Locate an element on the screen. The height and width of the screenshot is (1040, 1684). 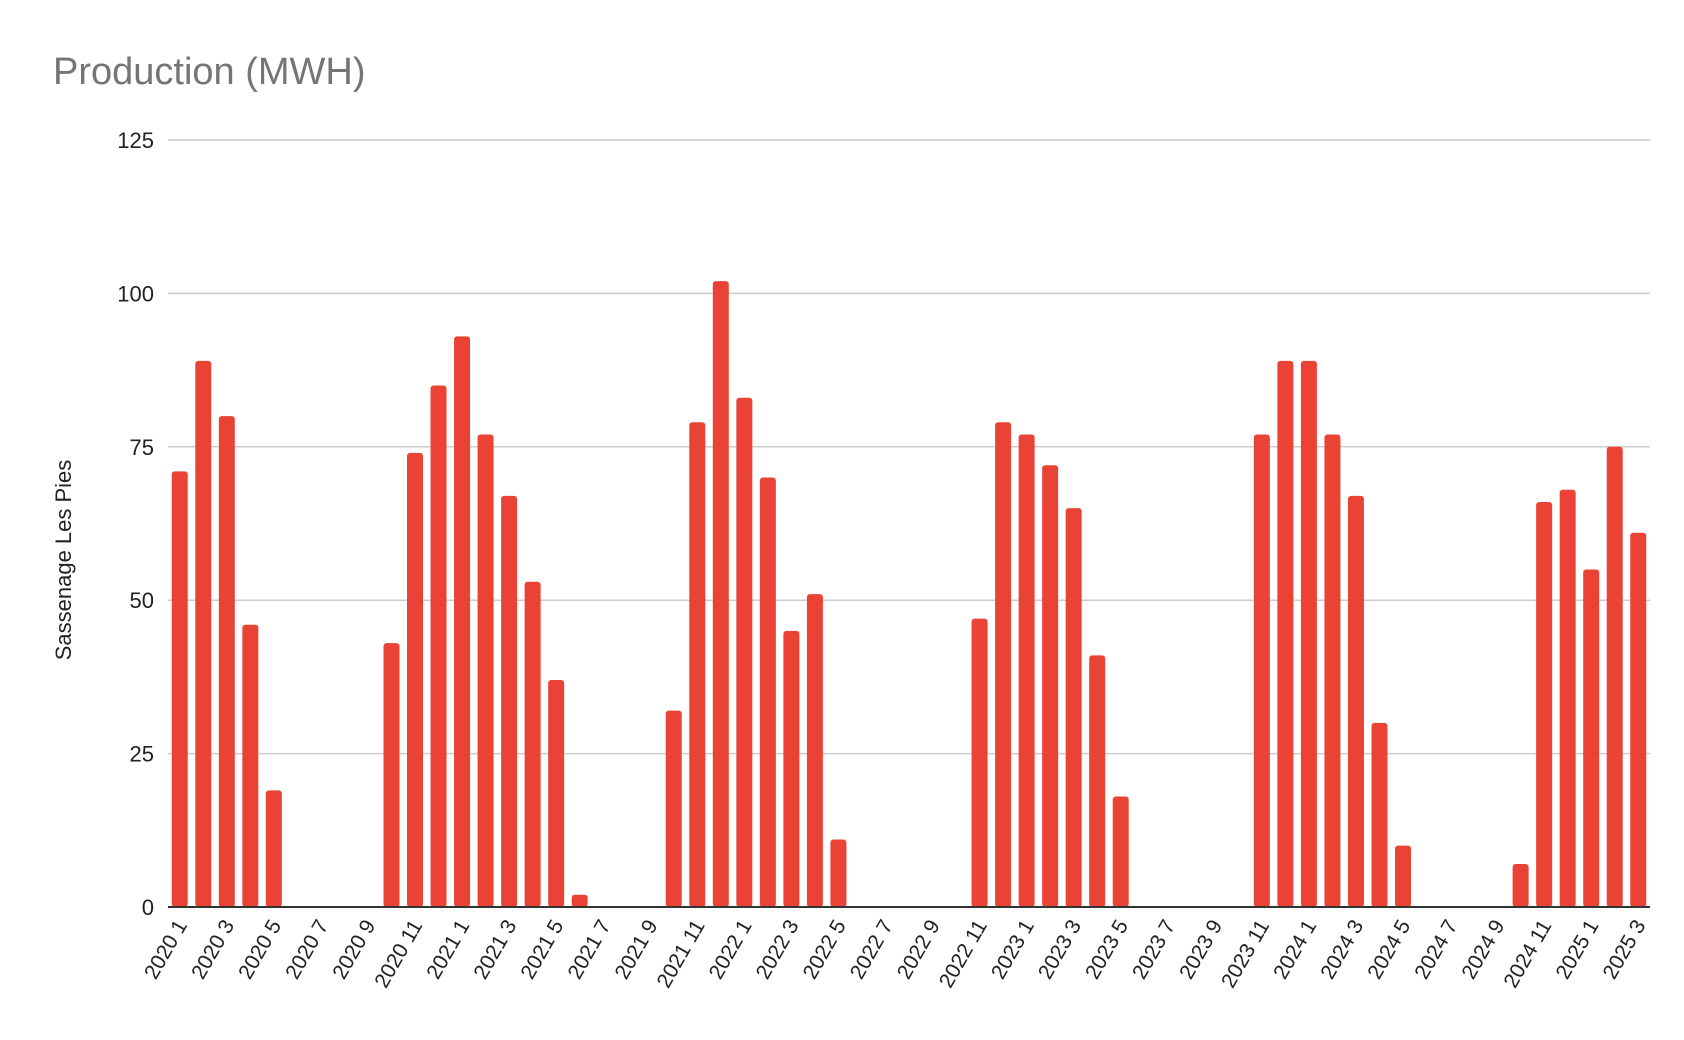
x-tick-label: 2021 5 is located at coordinates (542, 949).